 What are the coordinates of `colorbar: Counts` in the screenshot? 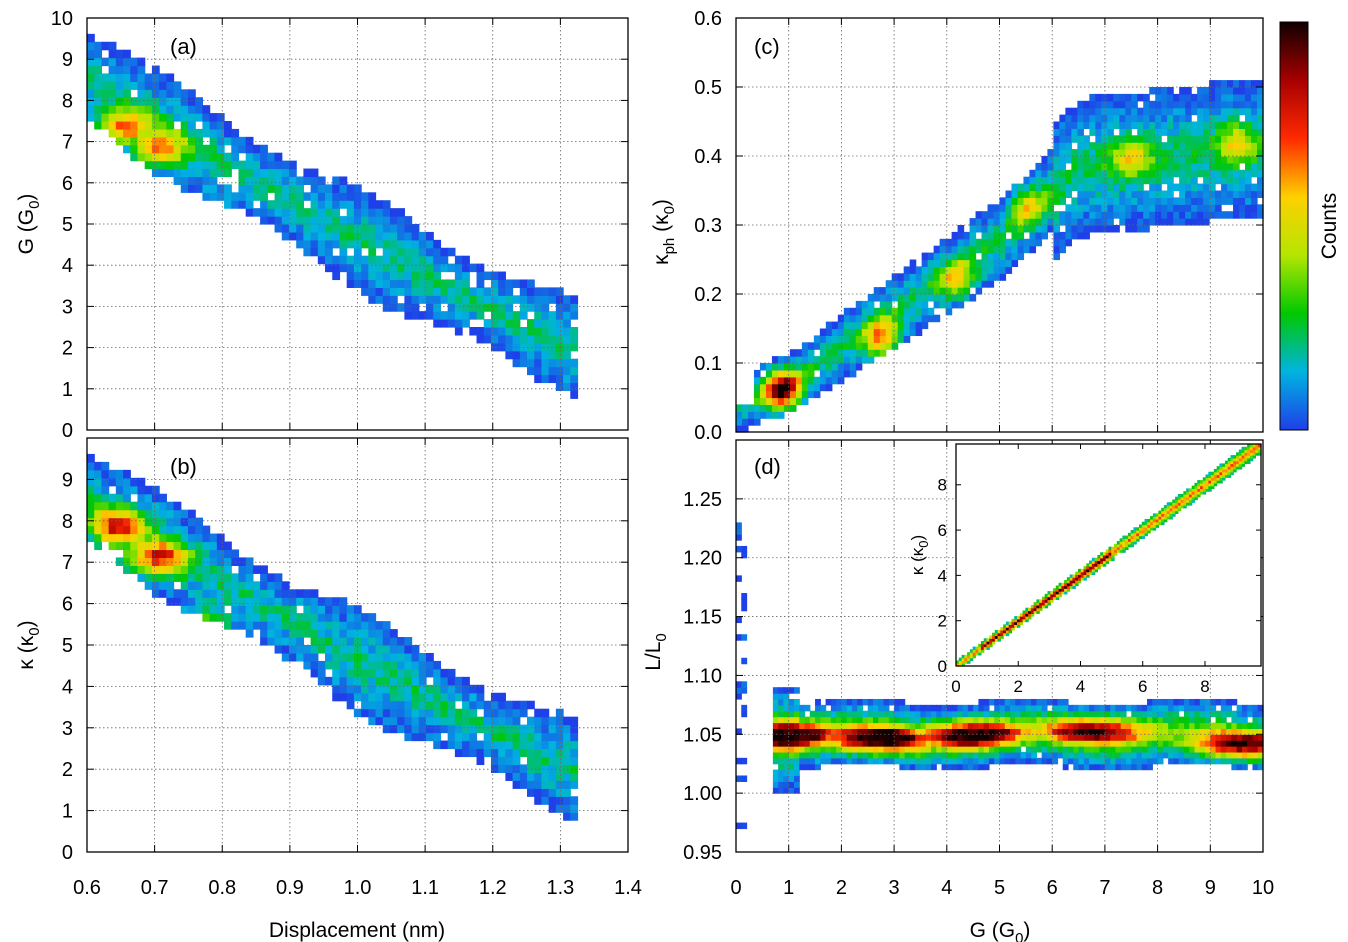 It's located at (1310, 226).